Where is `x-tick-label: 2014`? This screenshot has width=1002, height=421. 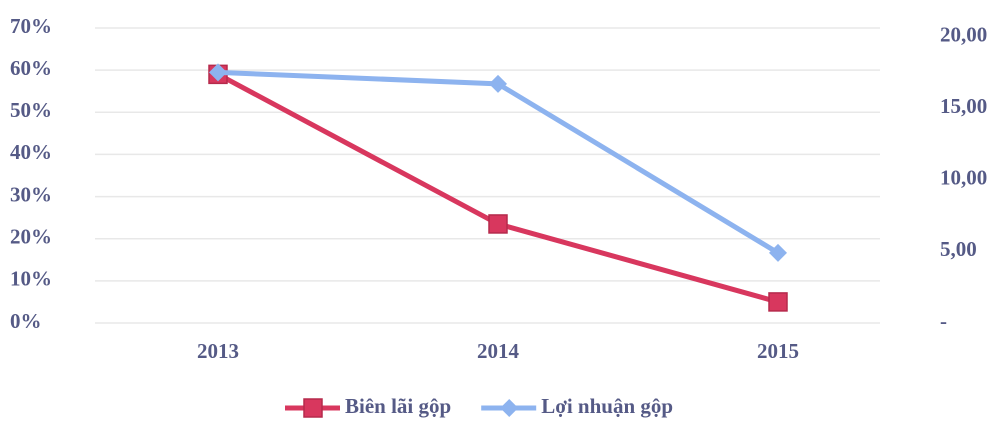 x-tick-label: 2014 is located at coordinates (498, 351).